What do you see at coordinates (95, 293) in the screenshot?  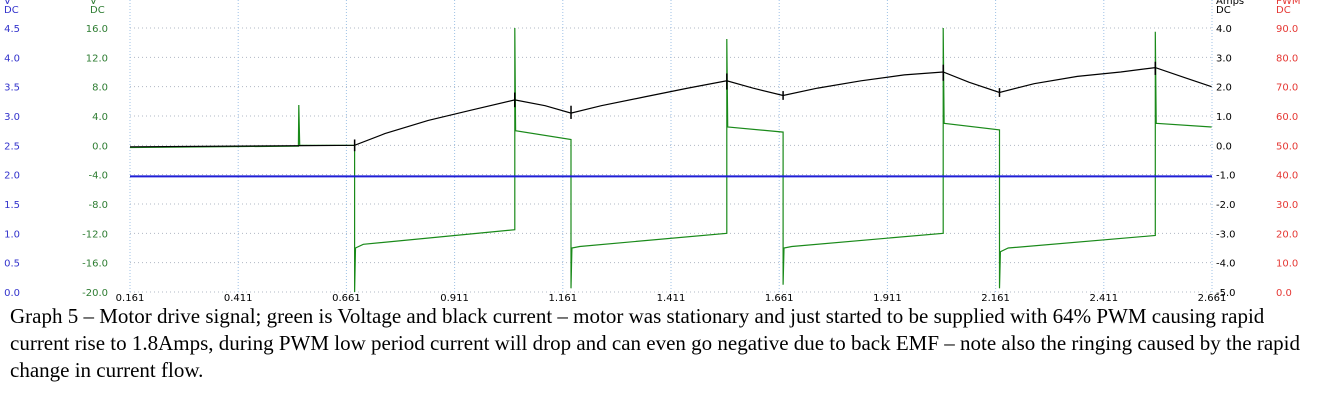 I see `axis-tick-label: -20.0` at bounding box center [95, 293].